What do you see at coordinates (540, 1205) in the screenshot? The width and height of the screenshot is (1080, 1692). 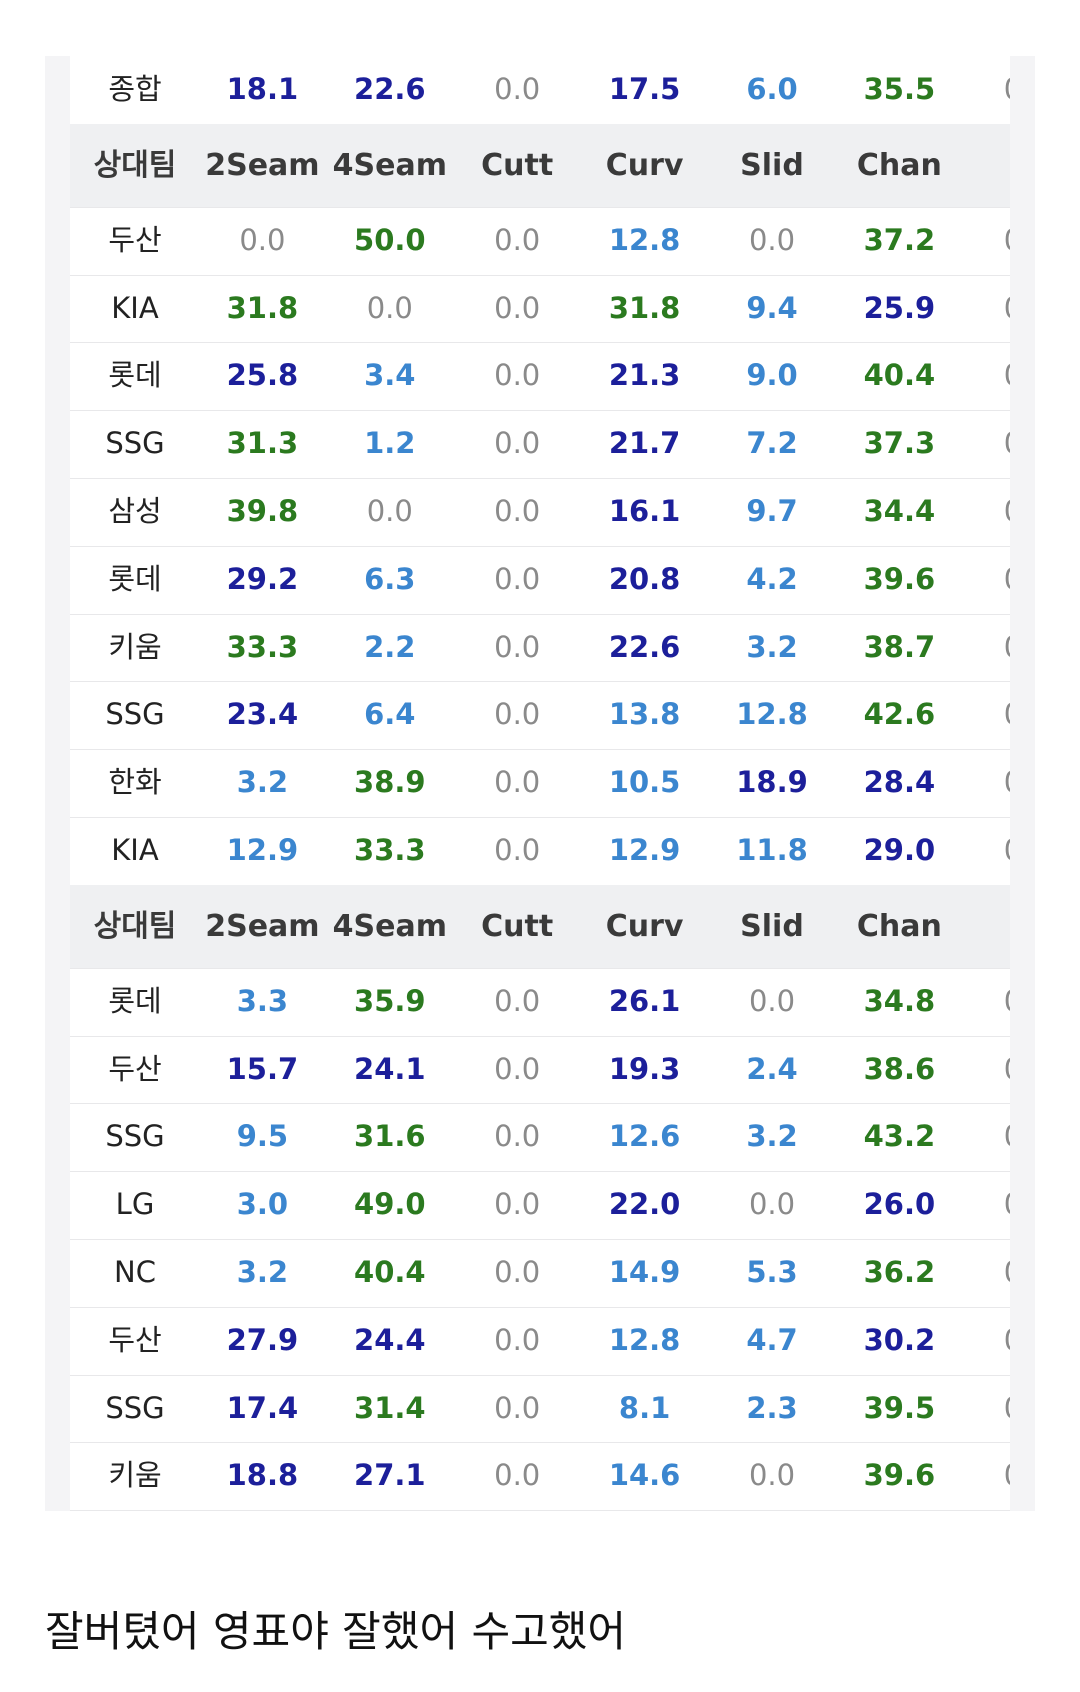 I see `table-row: LG 3.0 49.0 0.0 22.0 0.0 26.0 0.0` at bounding box center [540, 1205].